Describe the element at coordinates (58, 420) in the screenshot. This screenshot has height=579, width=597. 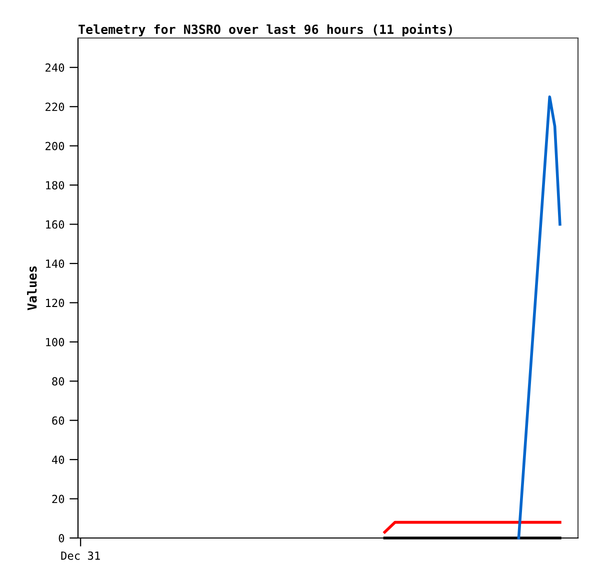
I see `y-tick-label: 60` at that location.